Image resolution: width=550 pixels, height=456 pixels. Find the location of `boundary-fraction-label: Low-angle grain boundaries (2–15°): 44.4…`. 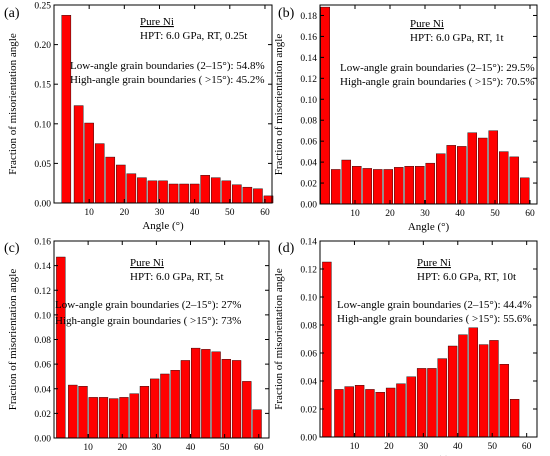

boundary-fraction-label: Low-angle grain boundaries (2–15°): 44.4… is located at coordinates (434, 305).